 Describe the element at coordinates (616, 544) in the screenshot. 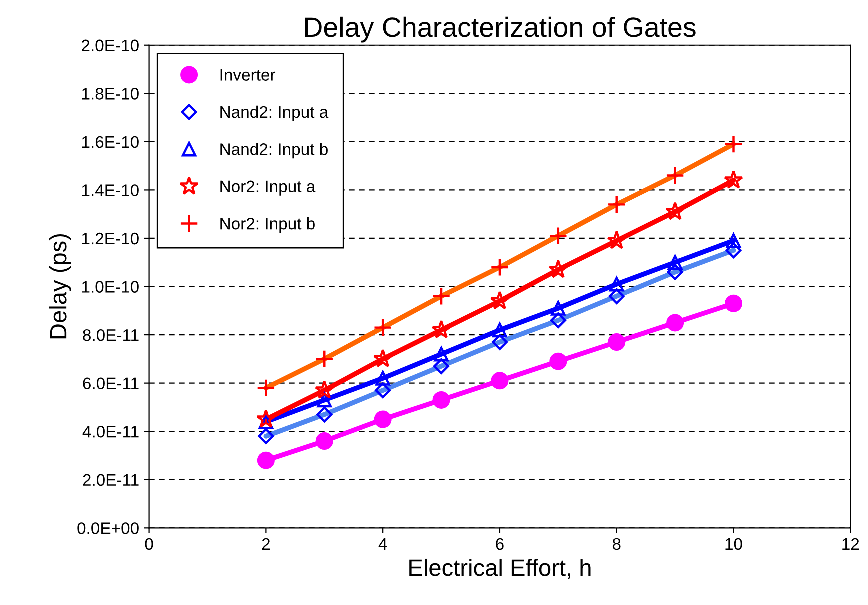

I see `x-tick-label: 8` at that location.